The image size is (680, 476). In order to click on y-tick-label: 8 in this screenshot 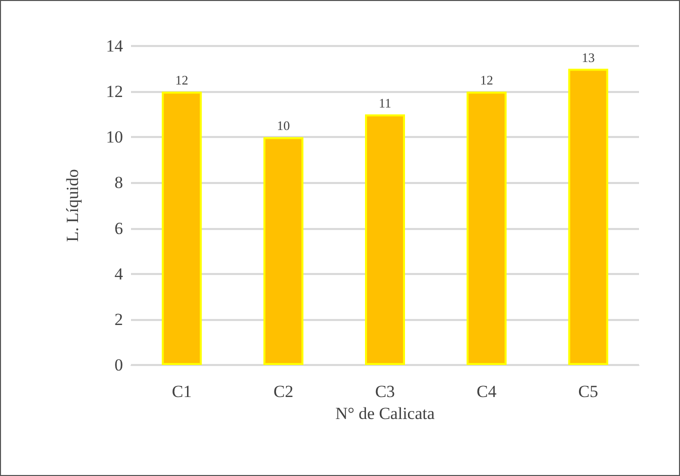, I will do `click(118, 182)`.